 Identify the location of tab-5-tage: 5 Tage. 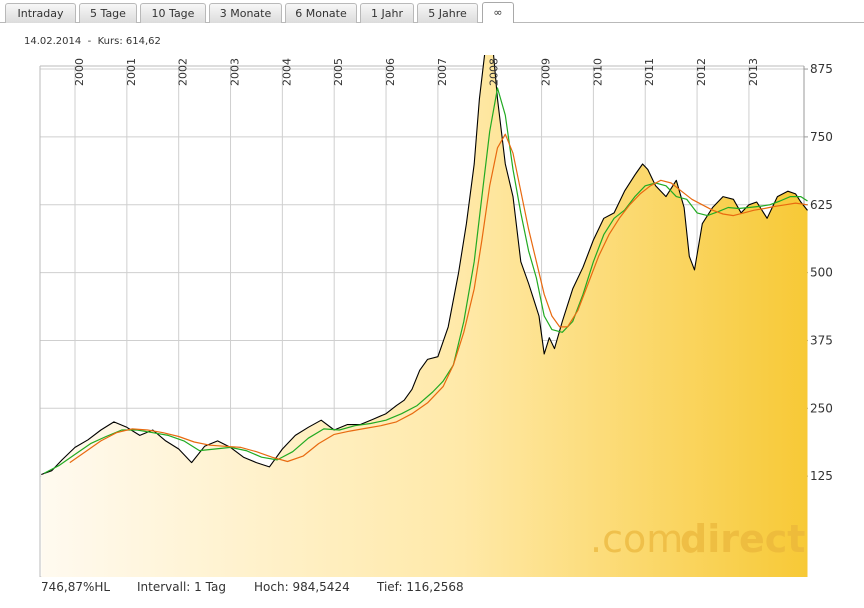
(108, 13).